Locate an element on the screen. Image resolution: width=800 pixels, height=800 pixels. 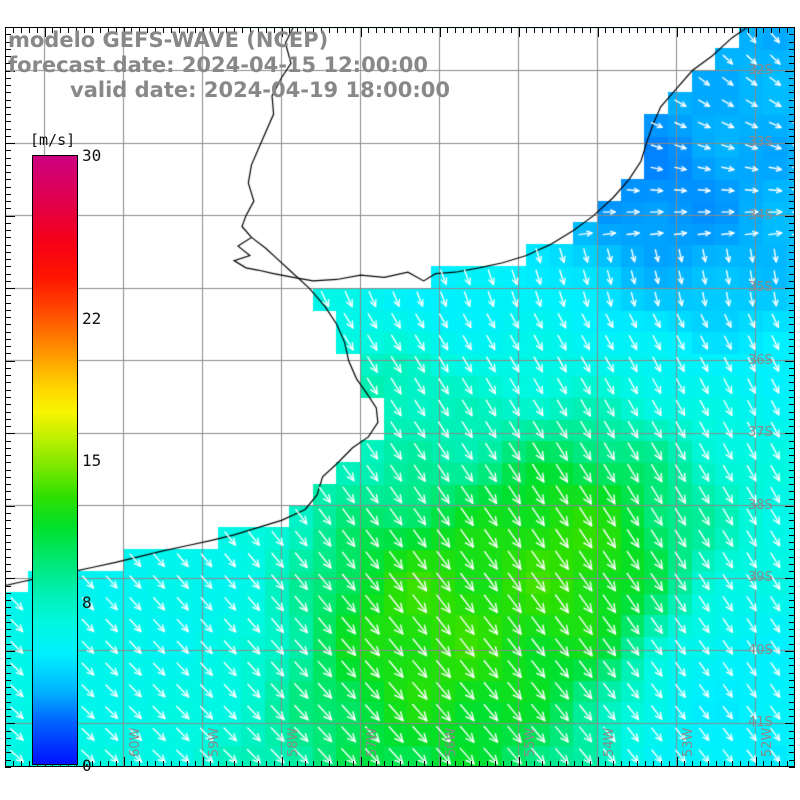
axis-ticks-left is located at coordinates (10, 397).